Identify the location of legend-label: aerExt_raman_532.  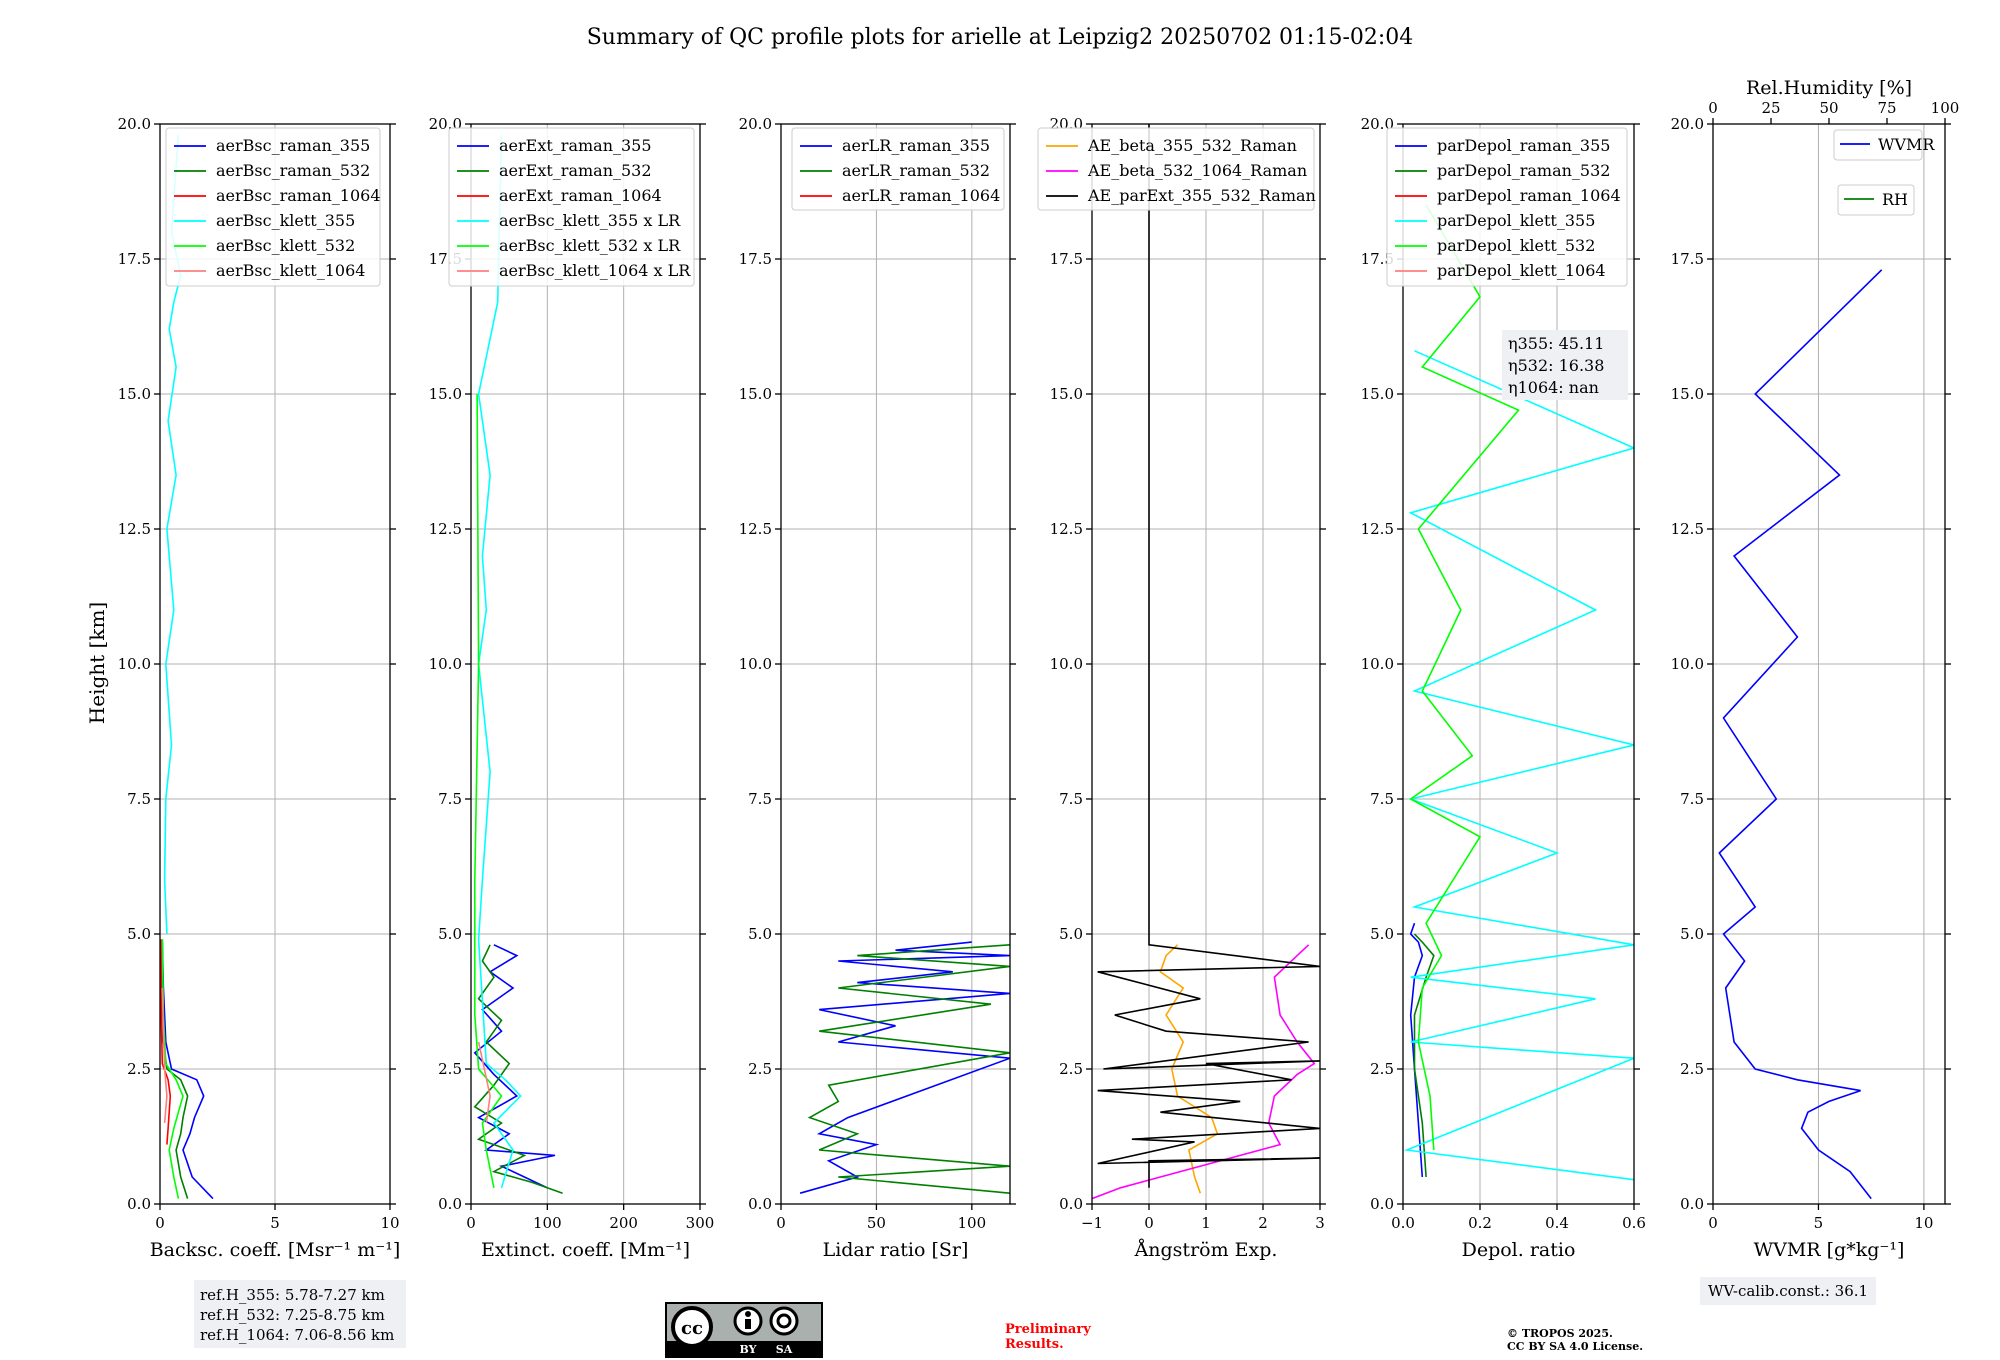
(575, 170).